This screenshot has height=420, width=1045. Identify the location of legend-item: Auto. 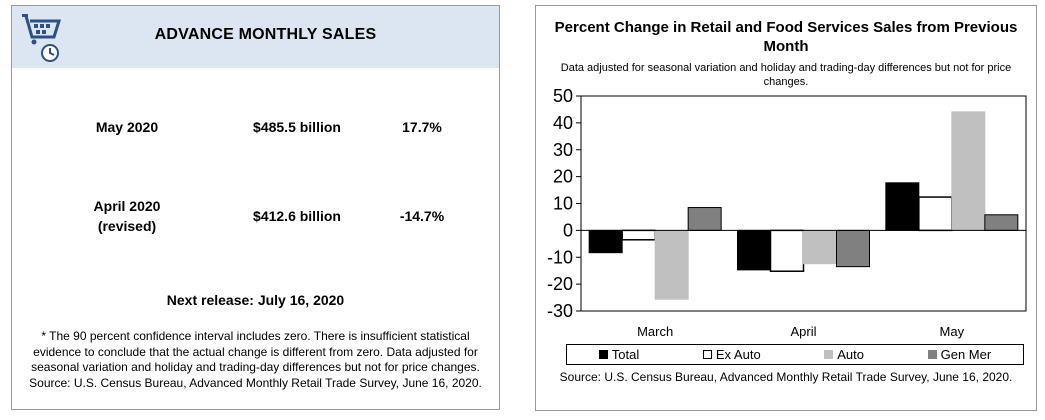
(844, 354).